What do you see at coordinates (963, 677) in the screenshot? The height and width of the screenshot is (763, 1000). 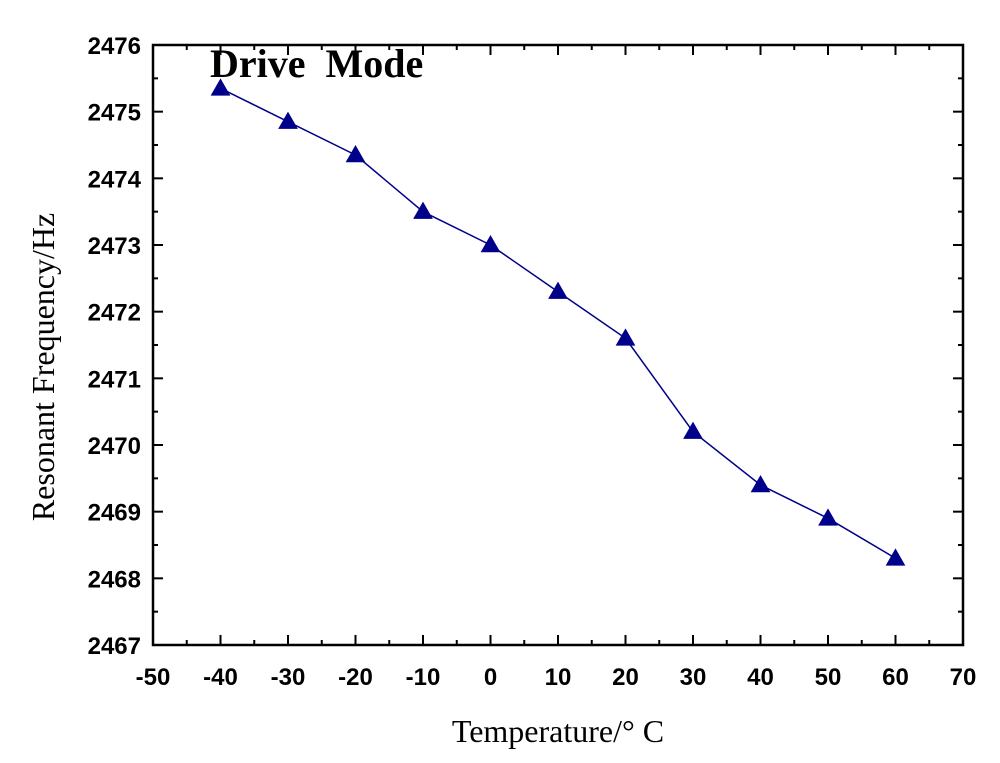 I see `x-tick-label: 70` at bounding box center [963, 677].